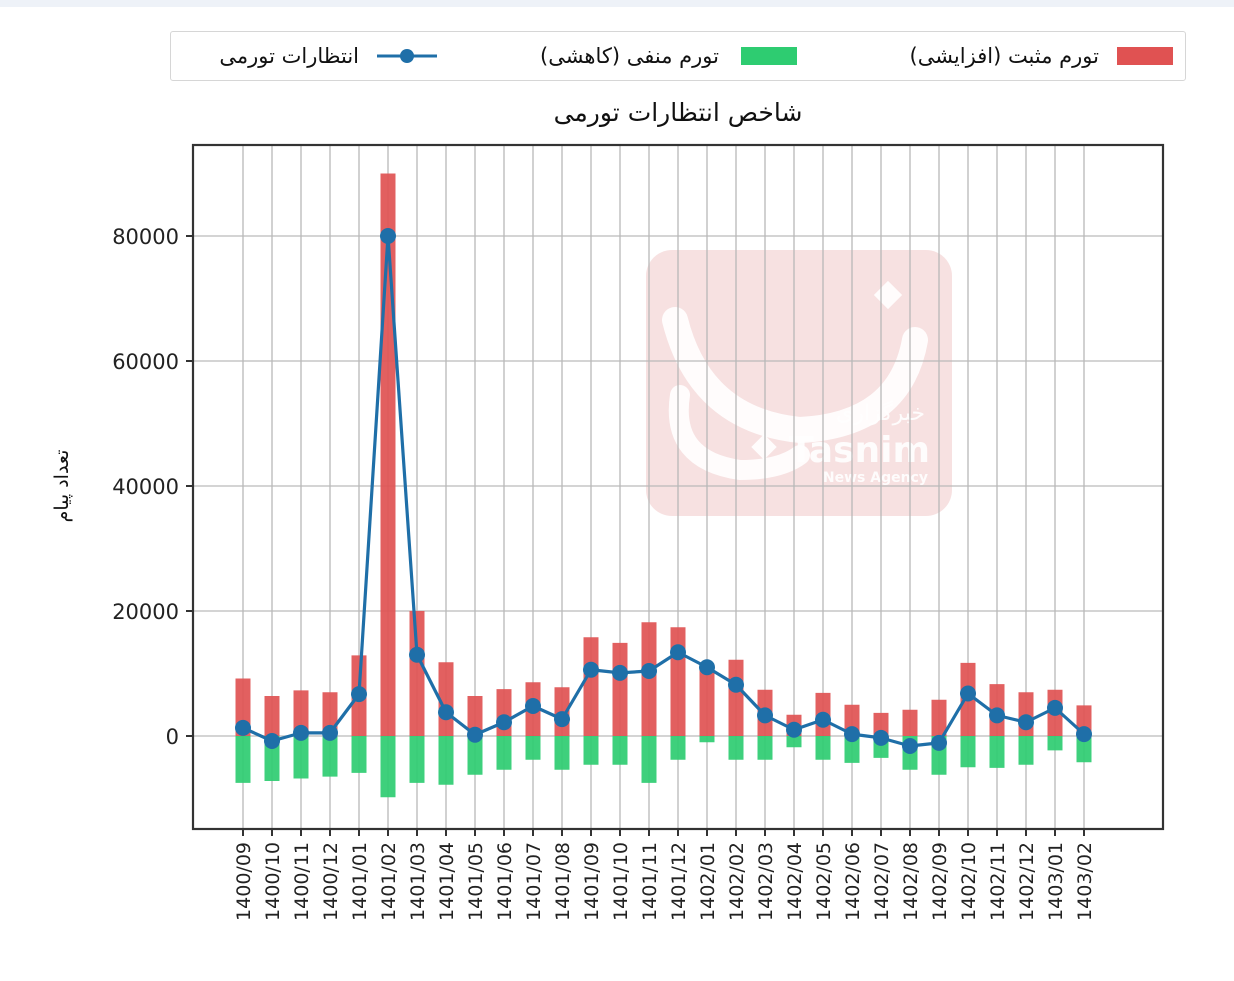 The width and height of the screenshot is (1234, 981). Describe the element at coordinates (824, 881) in the screenshot. I see `x-tick-label: 1402/05` at that location.